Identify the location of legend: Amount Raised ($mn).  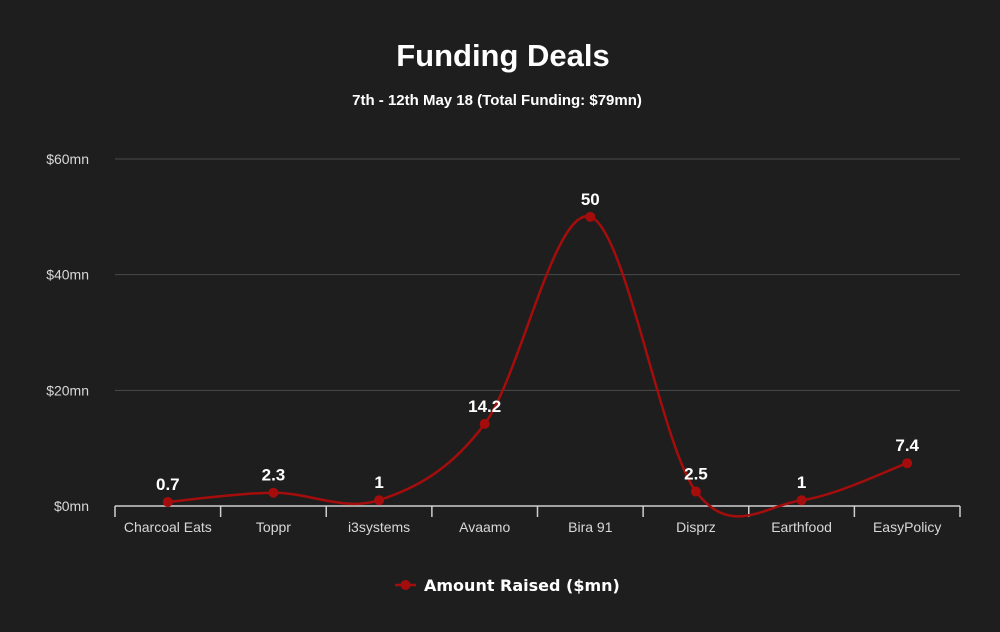
(507, 585).